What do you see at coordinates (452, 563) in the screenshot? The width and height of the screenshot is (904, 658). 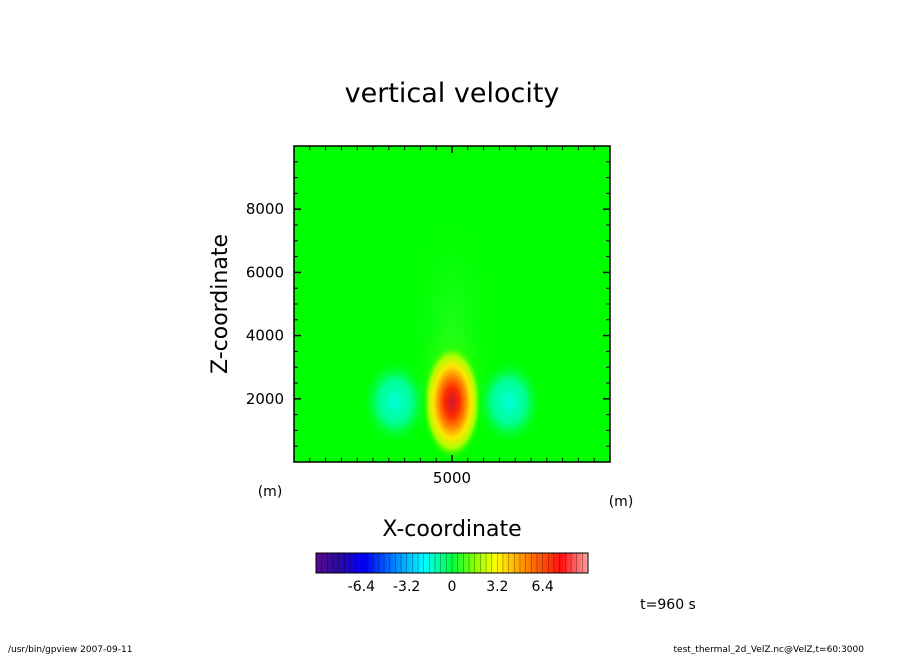 I see `colorbar-frame` at bounding box center [452, 563].